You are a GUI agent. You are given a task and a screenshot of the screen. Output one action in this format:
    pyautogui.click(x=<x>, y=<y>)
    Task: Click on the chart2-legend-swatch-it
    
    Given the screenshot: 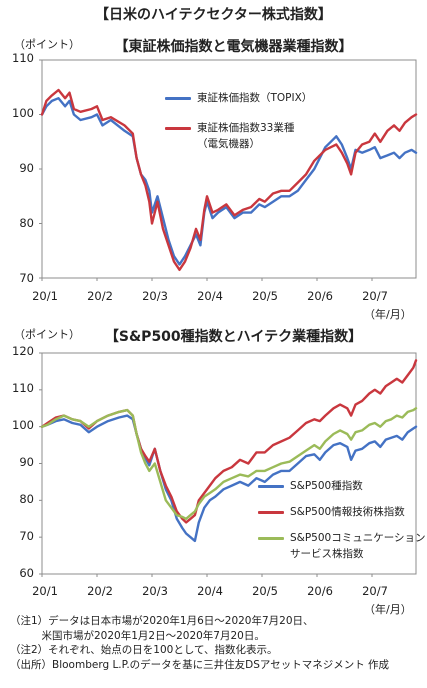 What is the action you would take?
    pyautogui.click(x=271, y=512)
    